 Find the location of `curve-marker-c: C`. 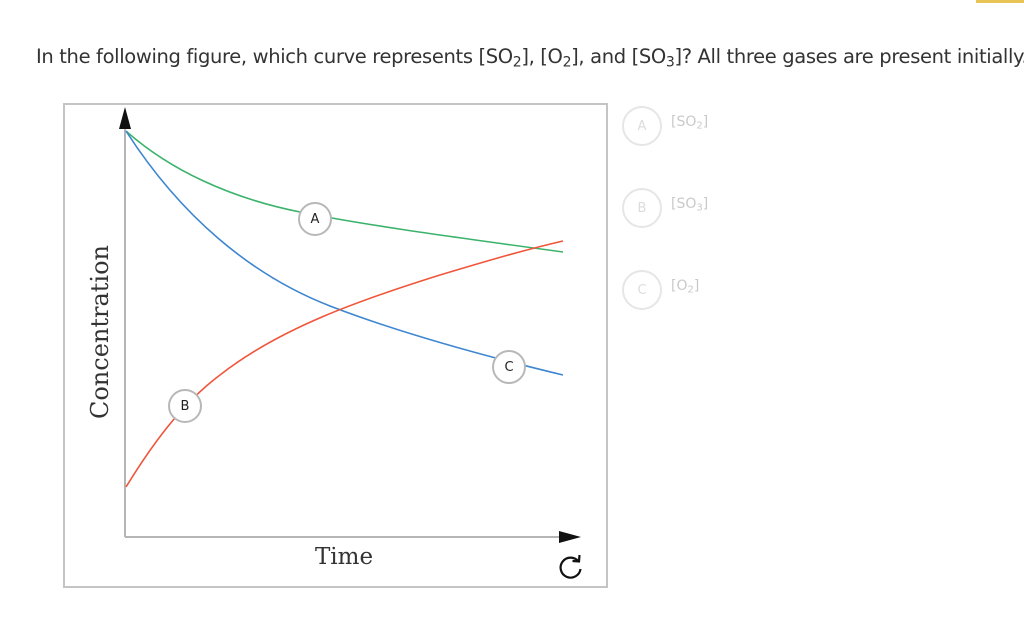

curve-marker-c: C is located at coordinates (509, 367).